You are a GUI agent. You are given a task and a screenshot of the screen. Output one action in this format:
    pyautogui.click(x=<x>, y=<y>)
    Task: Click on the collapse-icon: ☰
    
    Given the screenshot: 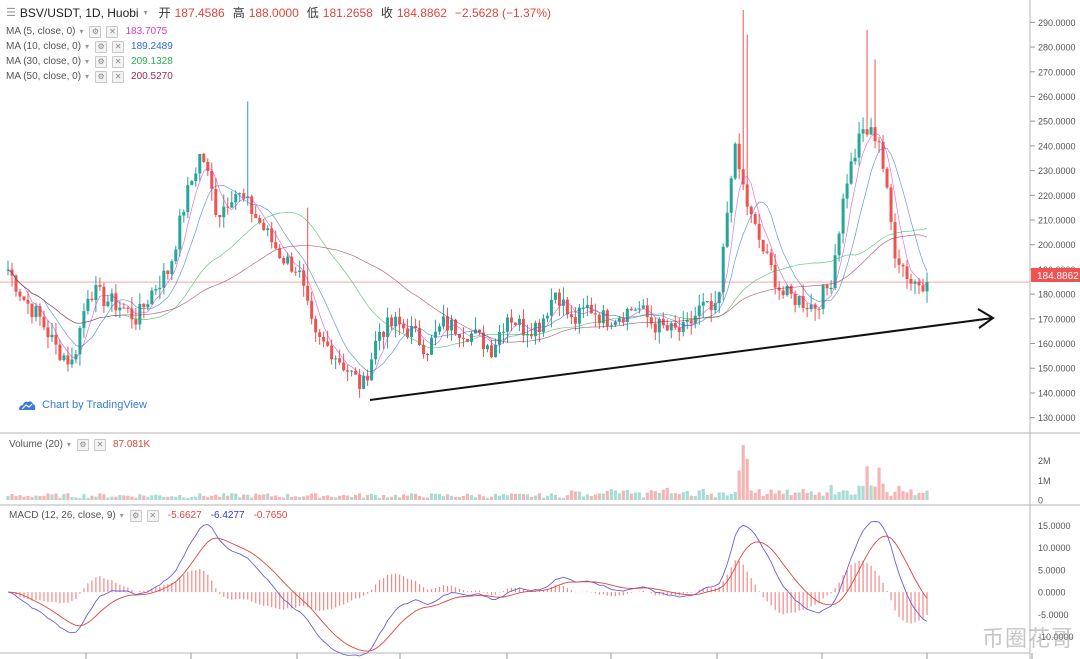 What is the action you would take?
    pyautogui.click(x=11, y=13)
    